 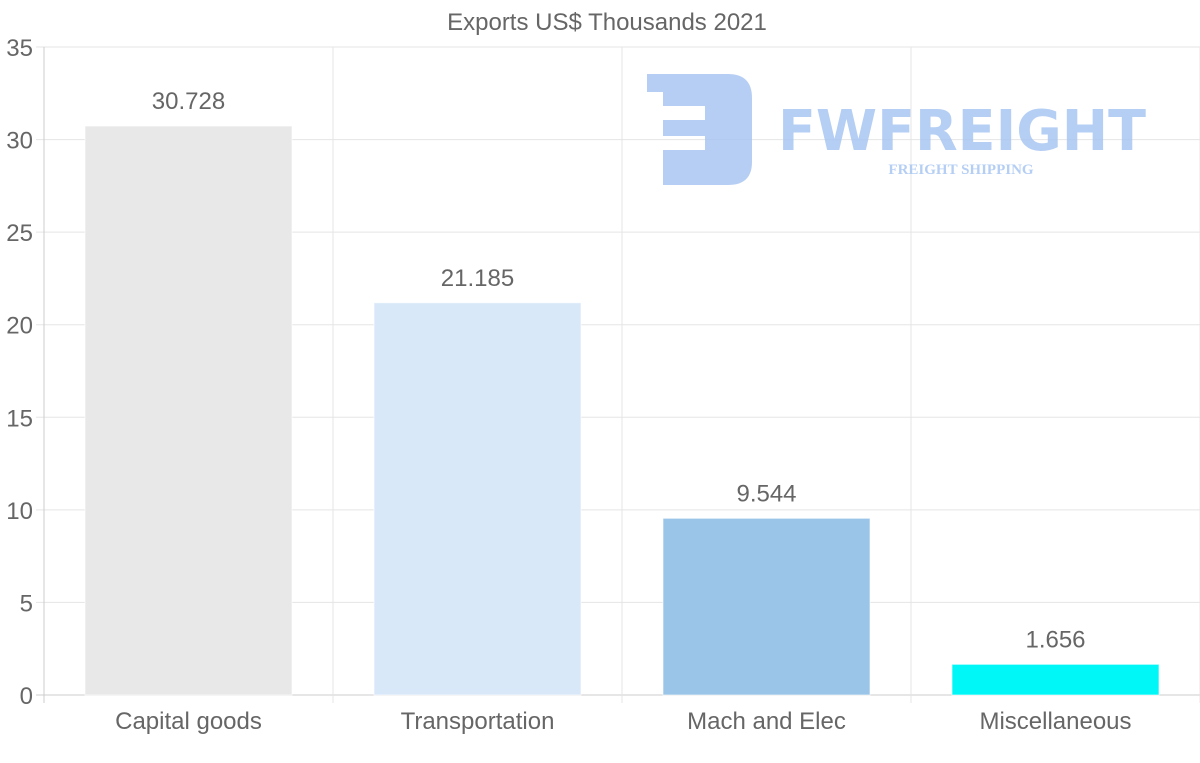 What do you see at coordinates (477, 278) in the screenshot?
I see `data-label: 21.185` at bounding box center [477, 278].